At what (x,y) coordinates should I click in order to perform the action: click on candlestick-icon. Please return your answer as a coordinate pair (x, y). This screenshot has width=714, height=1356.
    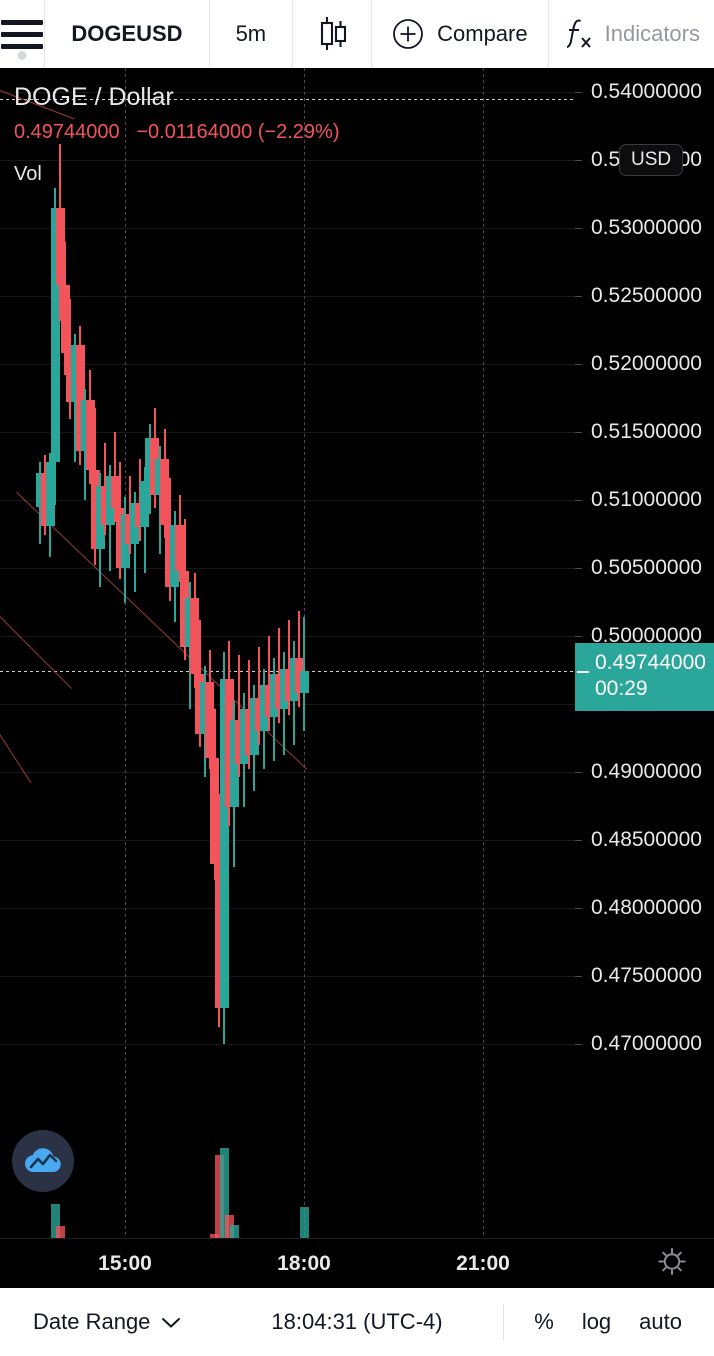
    Looking at the image, I should click on (334, 33).